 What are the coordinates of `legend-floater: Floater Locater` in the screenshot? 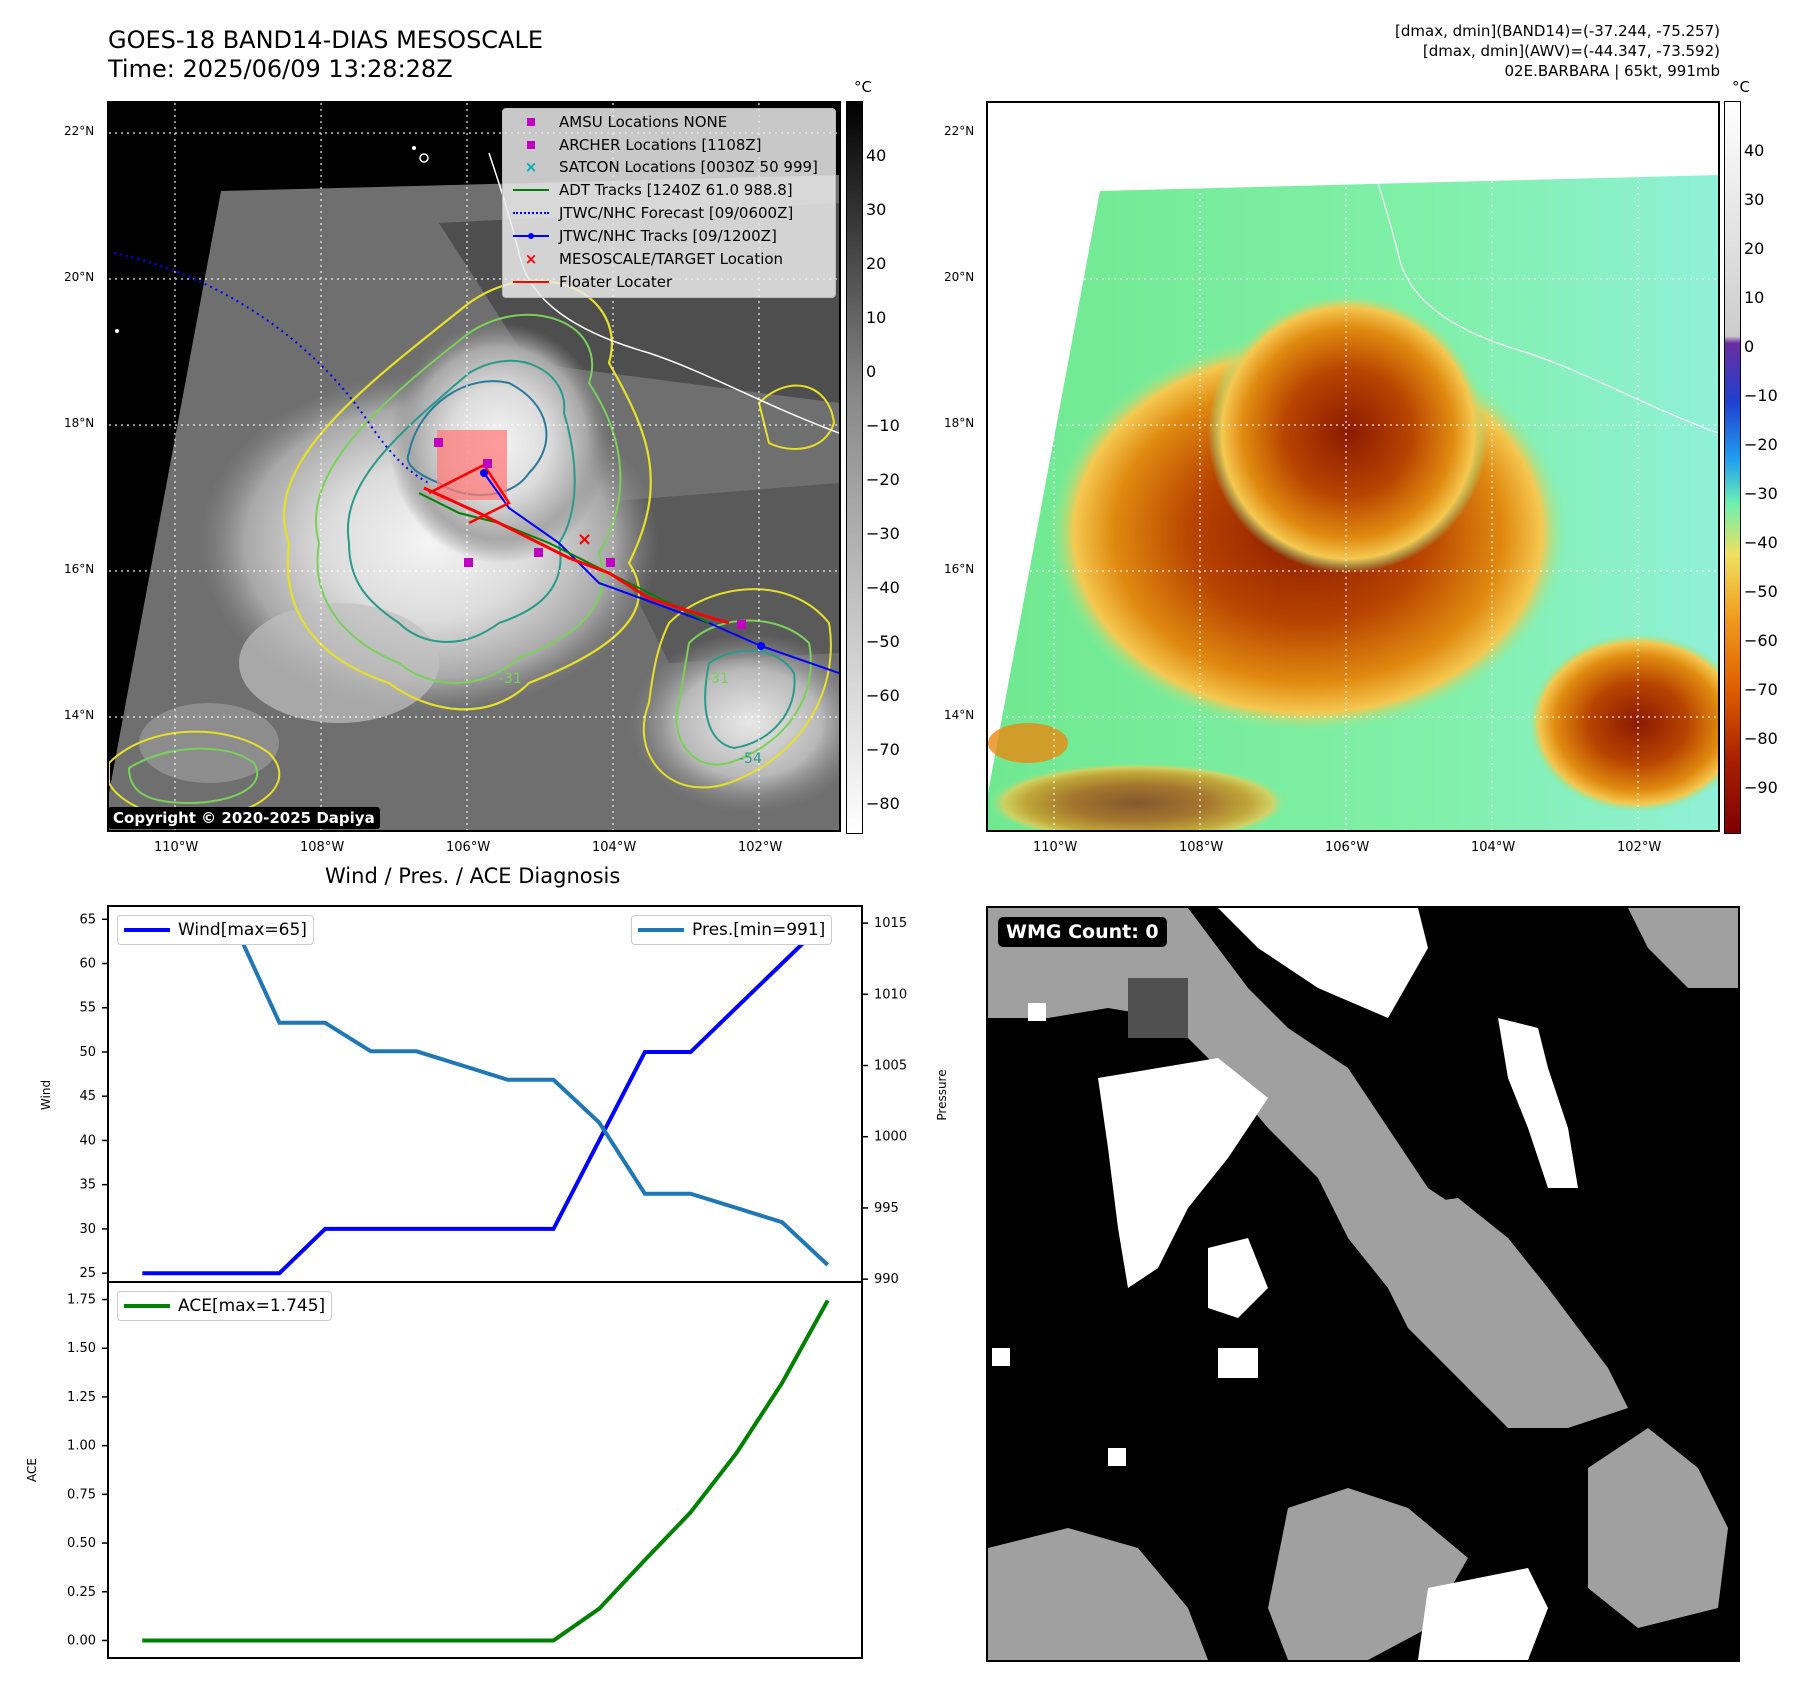 It's located at (616, 282).